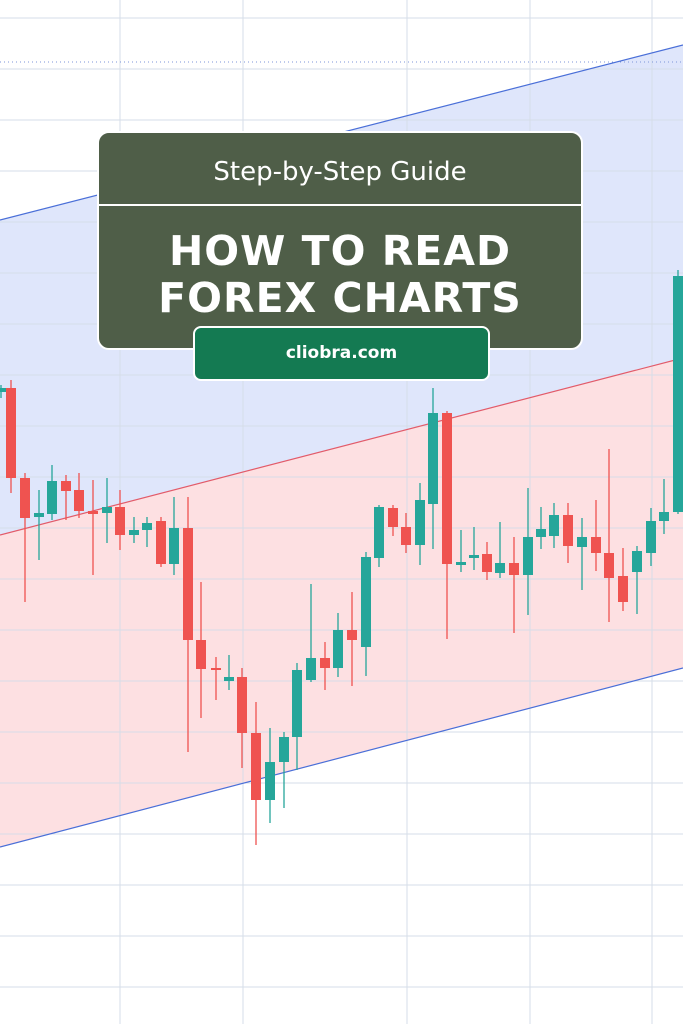 Image resolution: width=683 pixels, height=1024 pixels. Describe the element at coordinates (341, 353) in the screenshot. I see `website-badge: cliobra.com` at that location.